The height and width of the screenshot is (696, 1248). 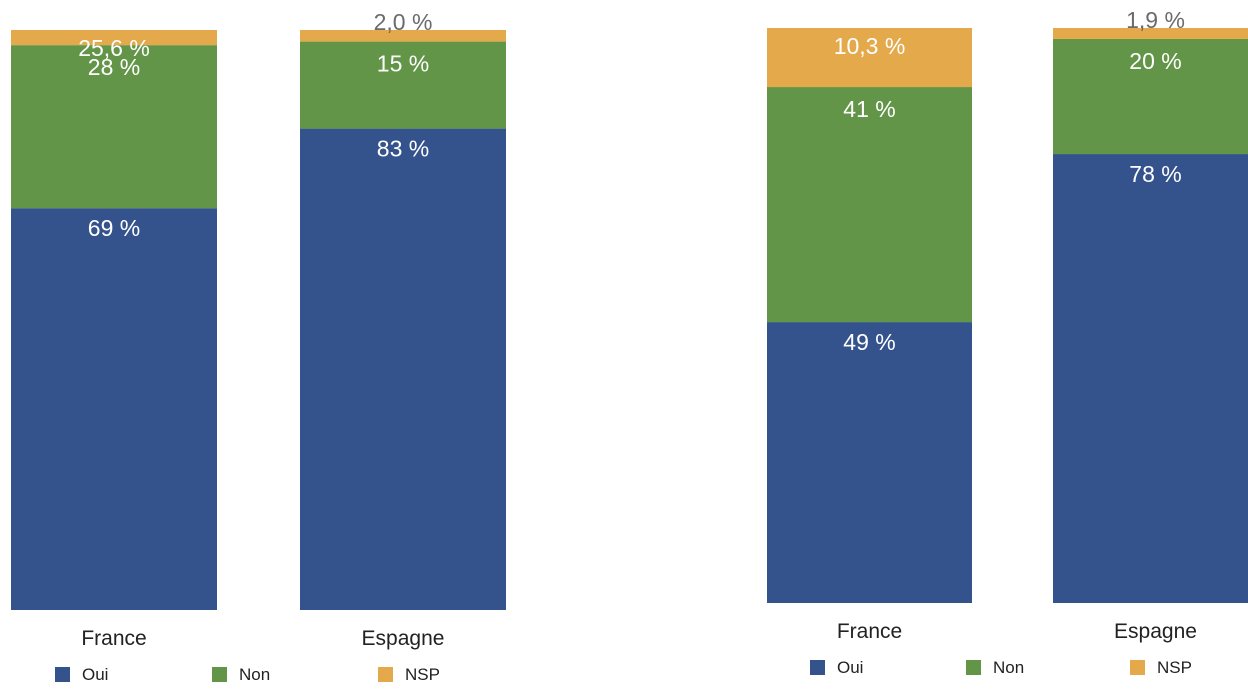 I want to click on data-label-oui-espagne: 83 %, so click(x=403, y=149).